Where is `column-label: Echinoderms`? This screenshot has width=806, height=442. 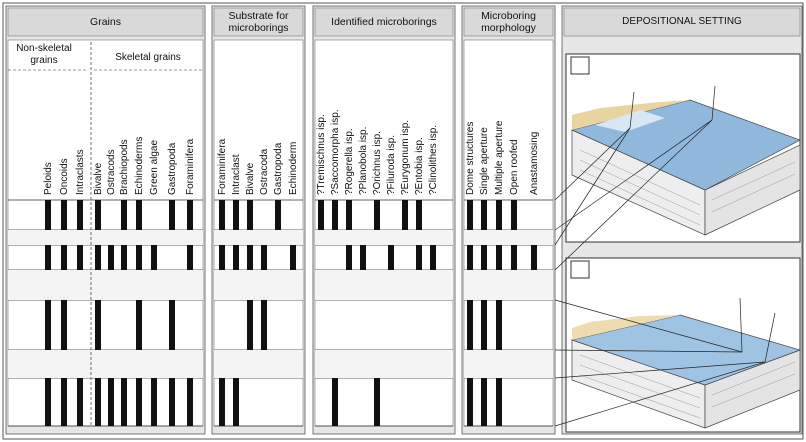
column-label: Echinoderms is located at coordinates (139, 166).